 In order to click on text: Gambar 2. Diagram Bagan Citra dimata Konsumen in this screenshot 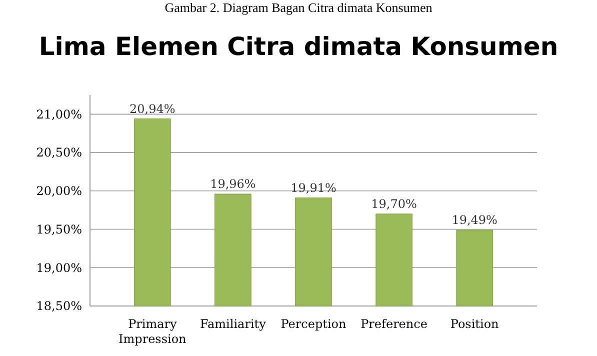, I will do `click(298, 7)`.